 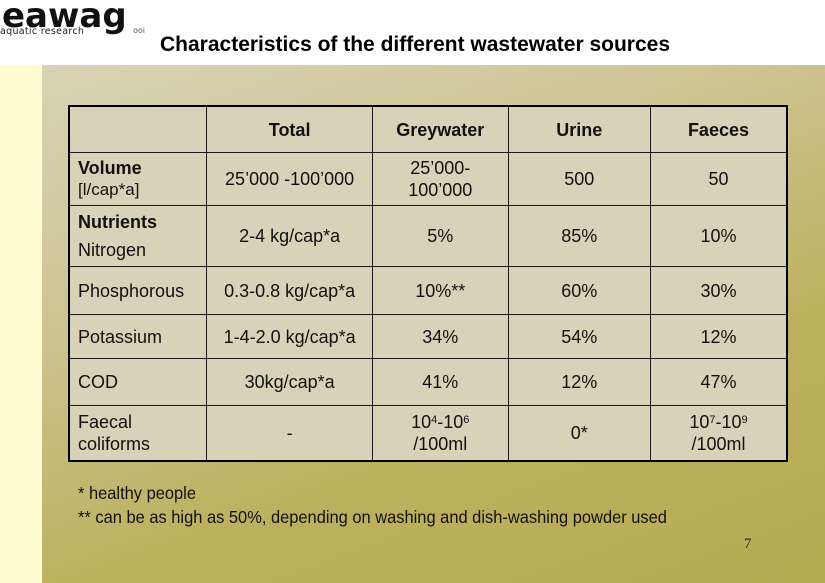 What do you see at coordinates (42, 31) in the screenshot?
I see `logo-tagline: aquatic research` at bounding box center [42, 31].